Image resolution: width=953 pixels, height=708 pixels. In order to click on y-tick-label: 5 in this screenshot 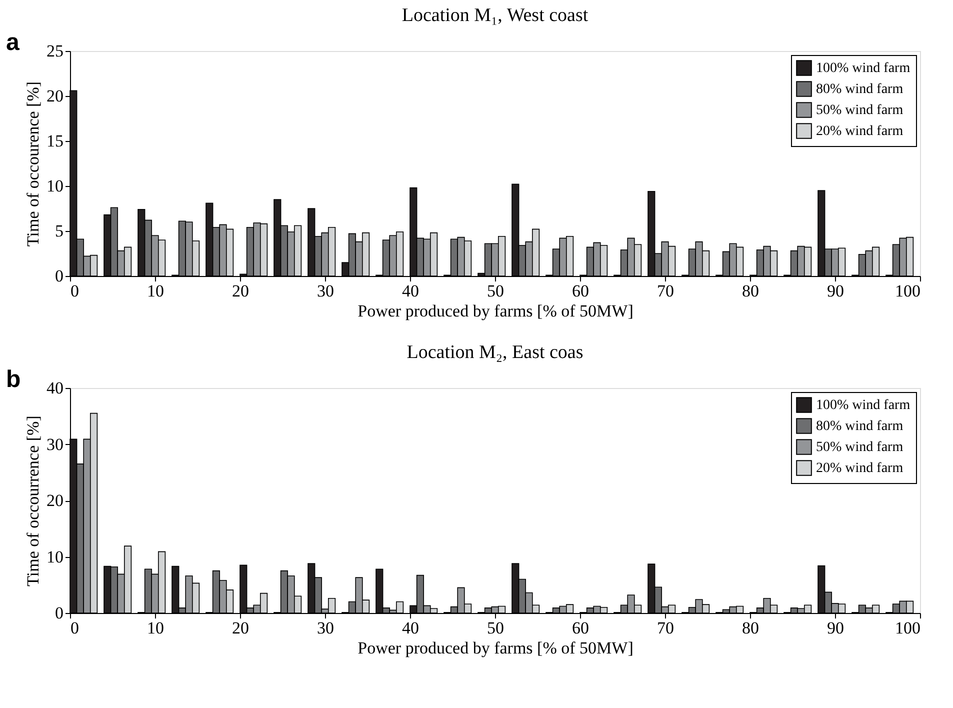, I will do `click(59, 231)`.